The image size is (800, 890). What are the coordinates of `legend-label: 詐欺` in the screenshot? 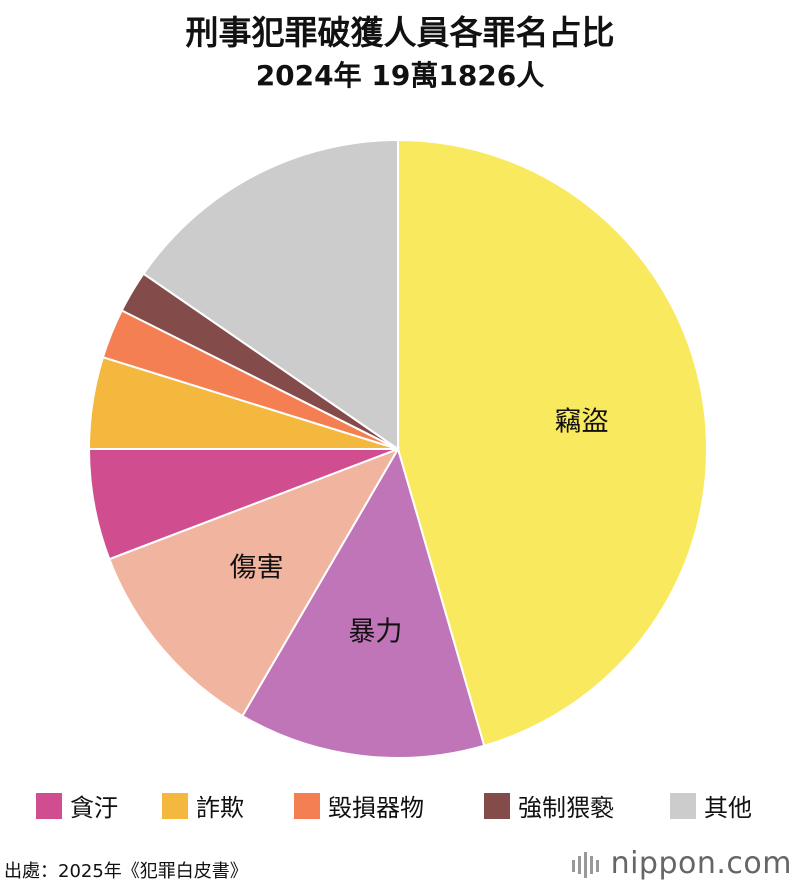 It's located at (220, 808).